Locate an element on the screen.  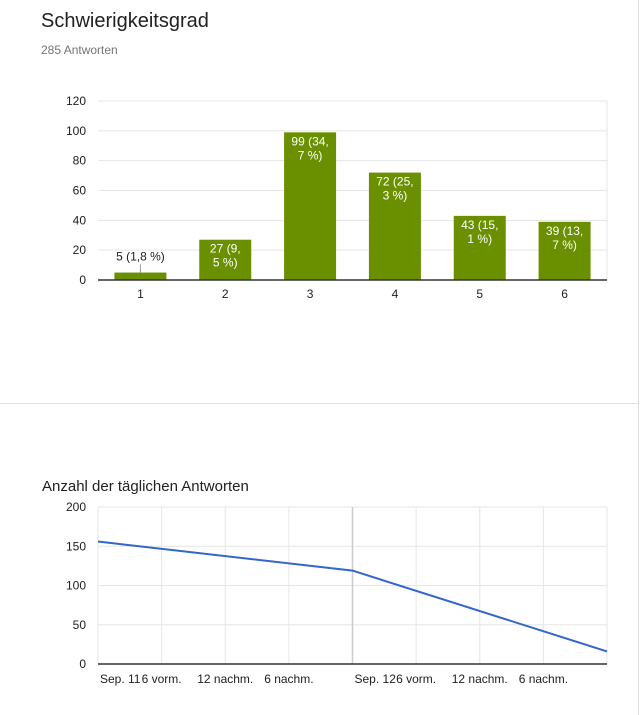
data-label: 99 (34, is located at coordinates (309, 141).